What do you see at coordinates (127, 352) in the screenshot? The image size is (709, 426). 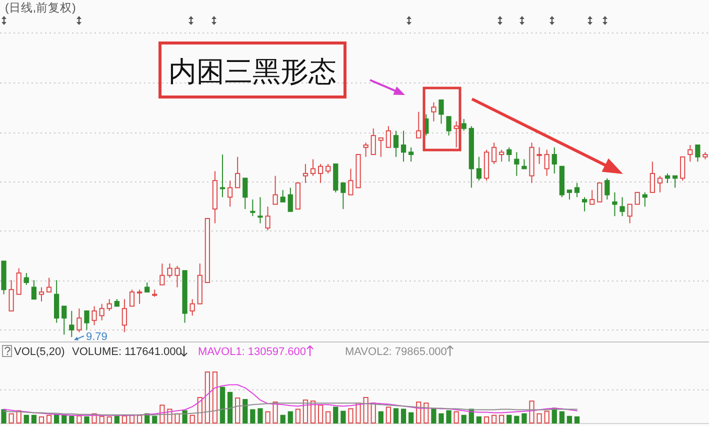 I see `text: VOLUME: 117641.000` at bounding box center [127, 352].